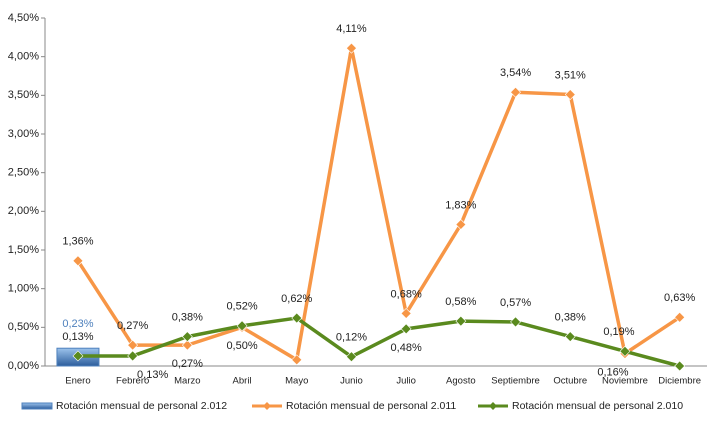  I want to click on x-tick-label: Octubre, so click(570, 381).